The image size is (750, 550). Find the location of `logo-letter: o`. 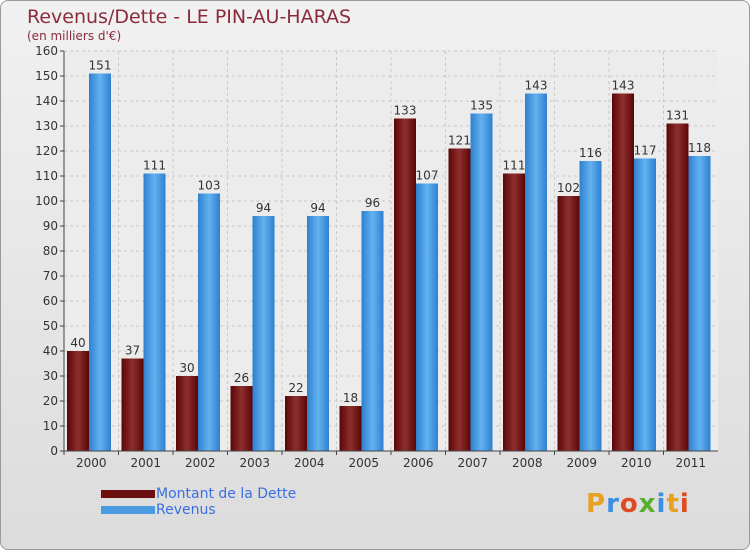

logo-letter: o is located at coordinates (629, 504).